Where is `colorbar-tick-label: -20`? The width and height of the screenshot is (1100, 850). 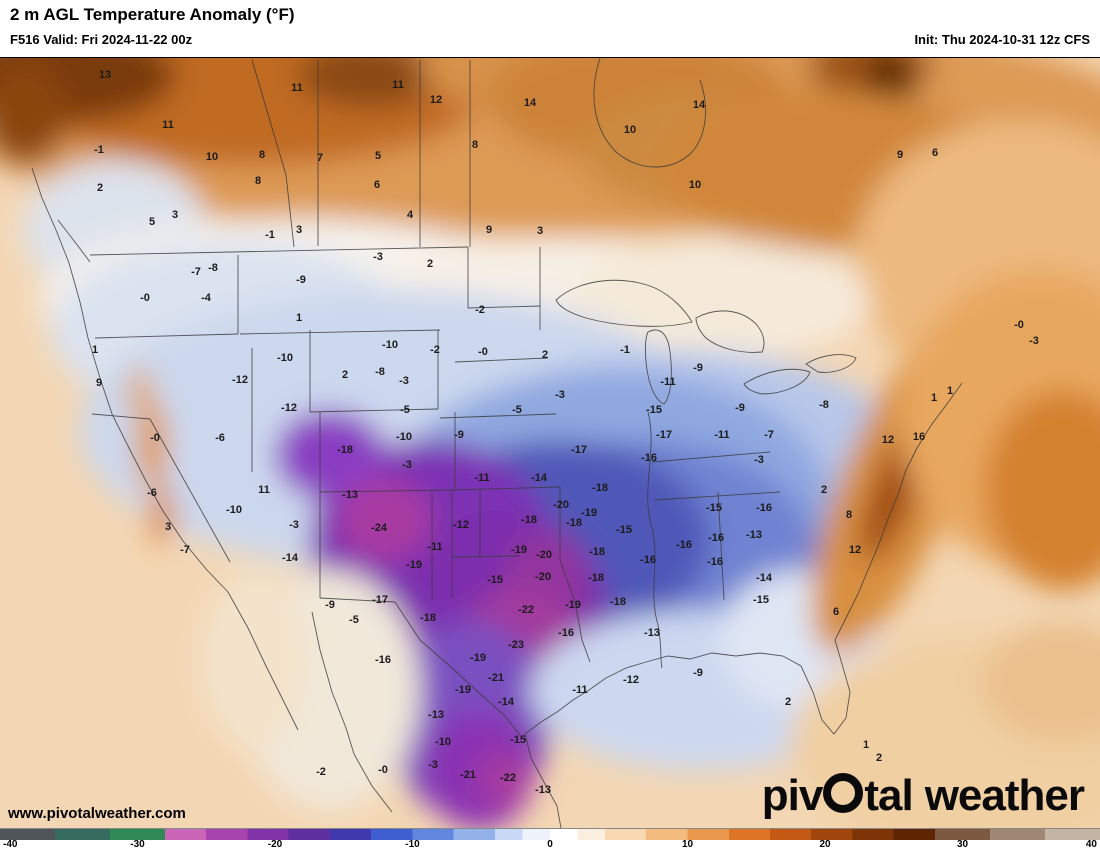 colorbar-tick-label: -20 is located at coordinates (275, 844).